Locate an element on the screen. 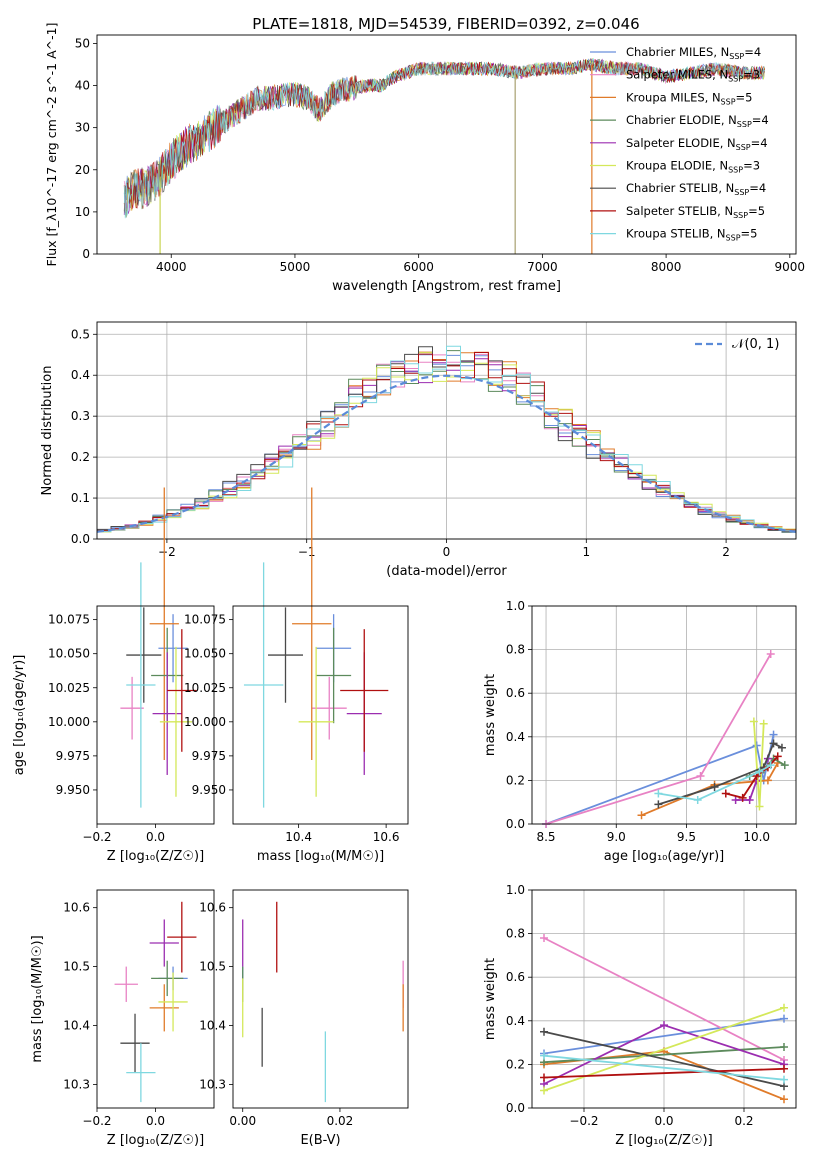  x-tick-label: 6000 is located at coordinates (418, 267).